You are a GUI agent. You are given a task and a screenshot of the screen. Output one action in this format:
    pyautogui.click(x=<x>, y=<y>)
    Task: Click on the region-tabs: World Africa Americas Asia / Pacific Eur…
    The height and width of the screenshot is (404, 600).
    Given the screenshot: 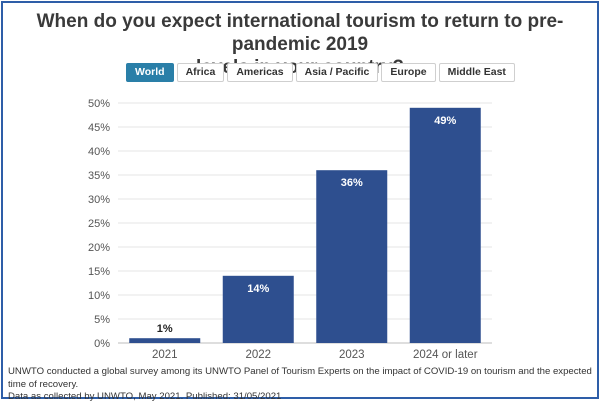 What is the action you would take?
    pyautogui.click(x=320, y=72)
    